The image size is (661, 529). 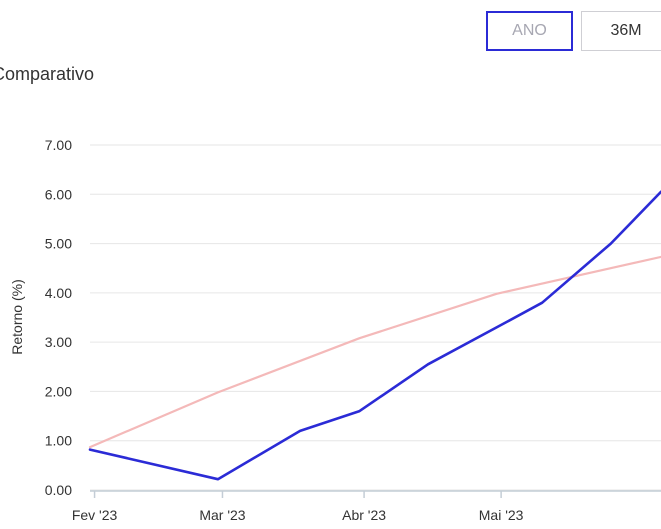 I want to click on y-tick-label: 4.00, so click(x=58, y=293).